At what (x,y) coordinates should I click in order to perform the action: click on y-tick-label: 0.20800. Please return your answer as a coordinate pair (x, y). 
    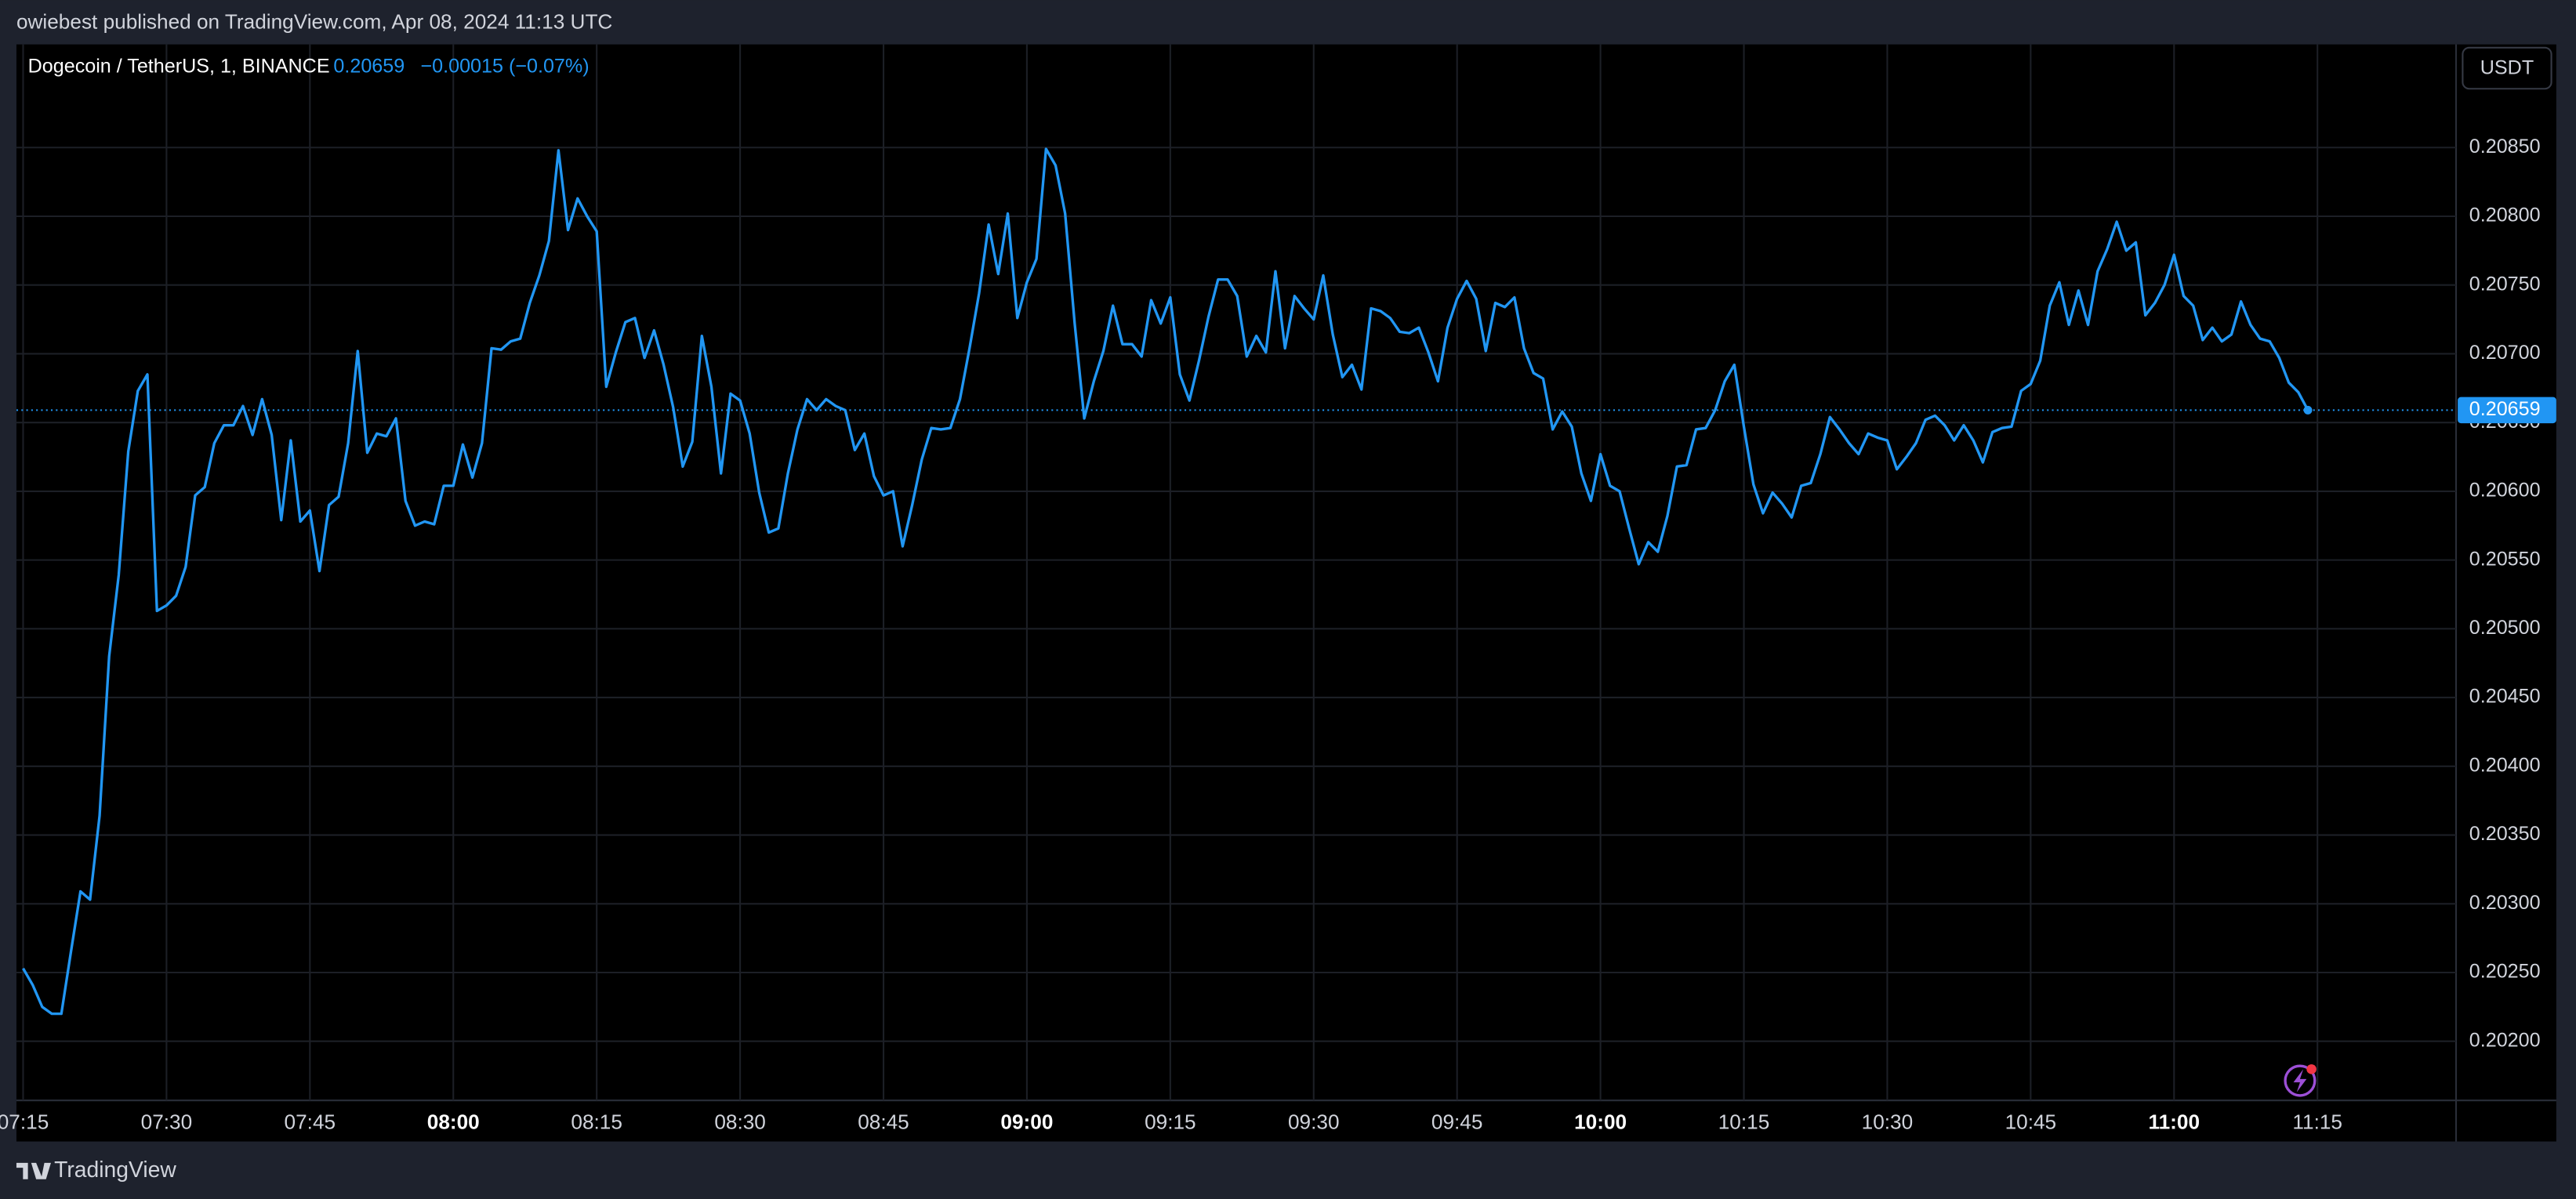
    Looking at the image, I should click on (2505, 215).